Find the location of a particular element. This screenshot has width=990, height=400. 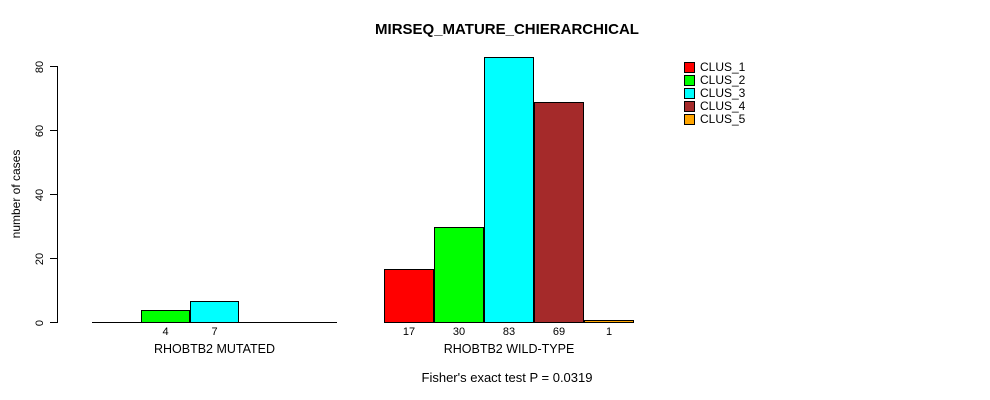

caption: Fisher's exact test P = 0.0319 is located at coordinates (507, 377).